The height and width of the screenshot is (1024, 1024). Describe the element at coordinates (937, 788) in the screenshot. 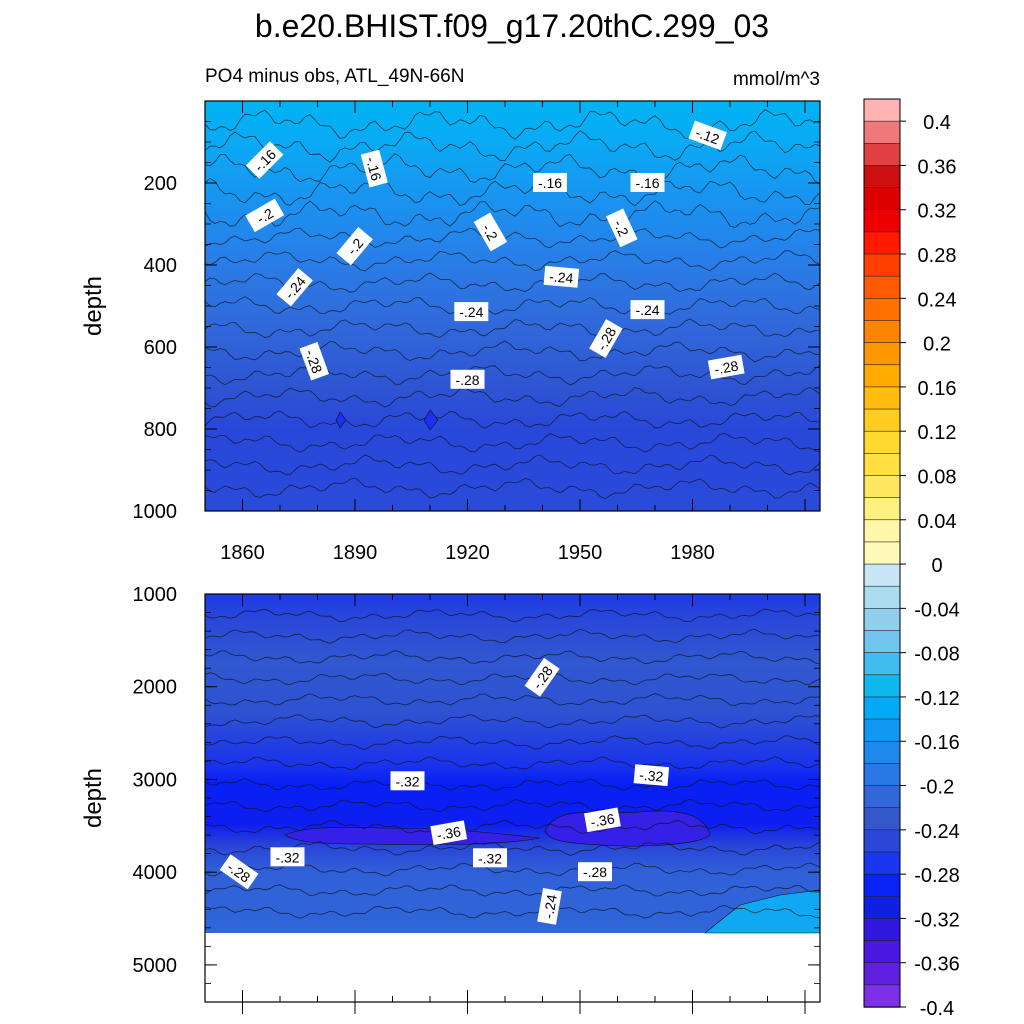

I see `colorbar-label: -0.2` at that location.